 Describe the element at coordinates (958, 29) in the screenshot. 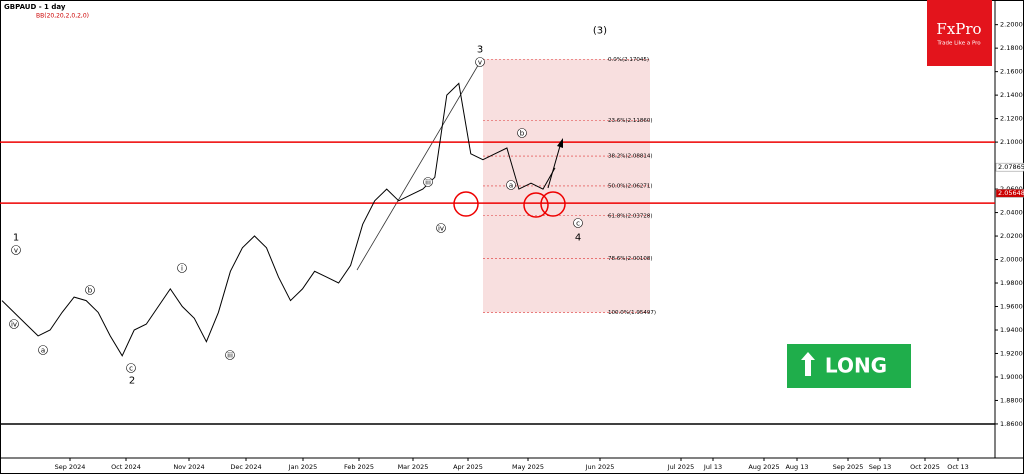

I see `logo: FxPro` at that location.